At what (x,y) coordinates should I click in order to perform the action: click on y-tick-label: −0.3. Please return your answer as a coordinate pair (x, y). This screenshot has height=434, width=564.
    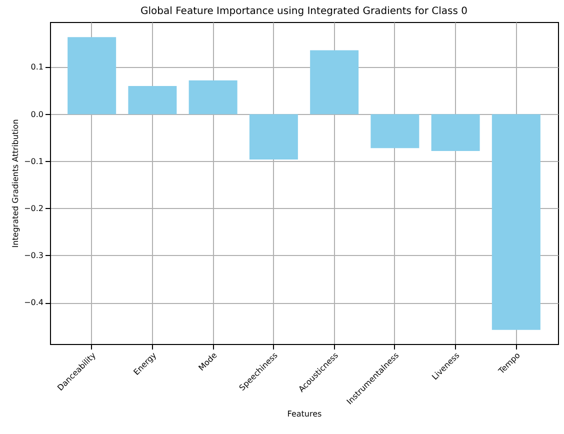
    Looking at the image, I should click on (34, 255).